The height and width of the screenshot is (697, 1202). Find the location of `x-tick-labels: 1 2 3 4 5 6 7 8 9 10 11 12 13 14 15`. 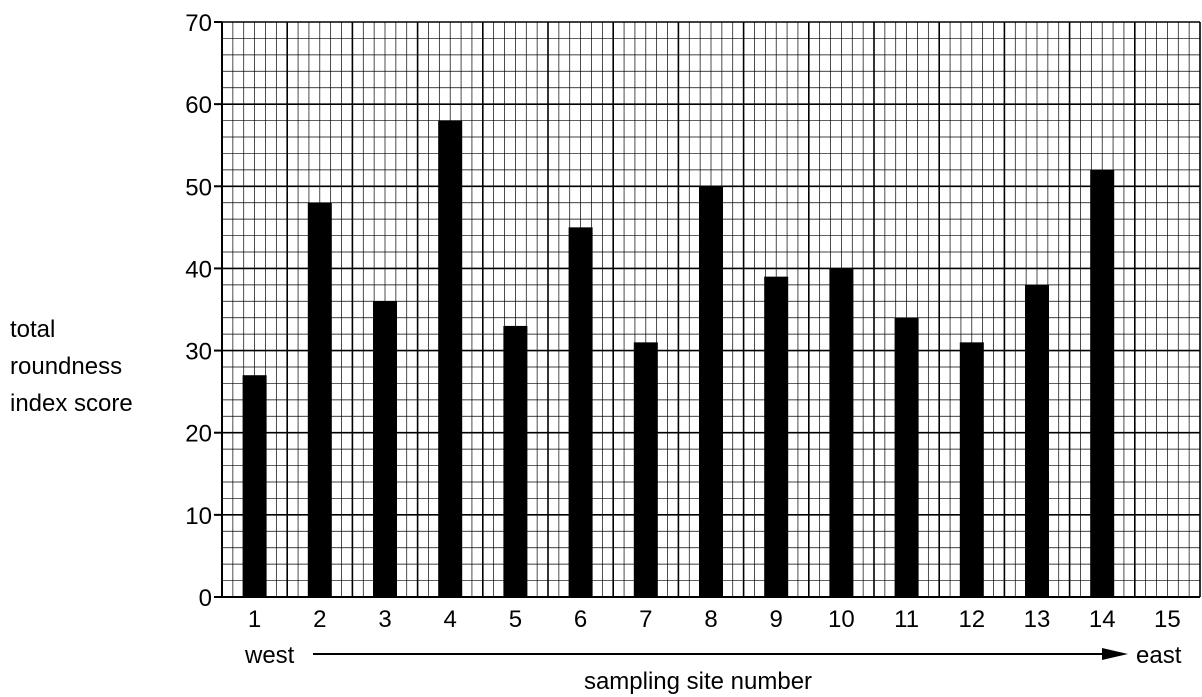

x-tick-labels: 1 2 3 4 5 6 7 8 9 10 11 12 13 14 15 is located at coordinates (714, 619).